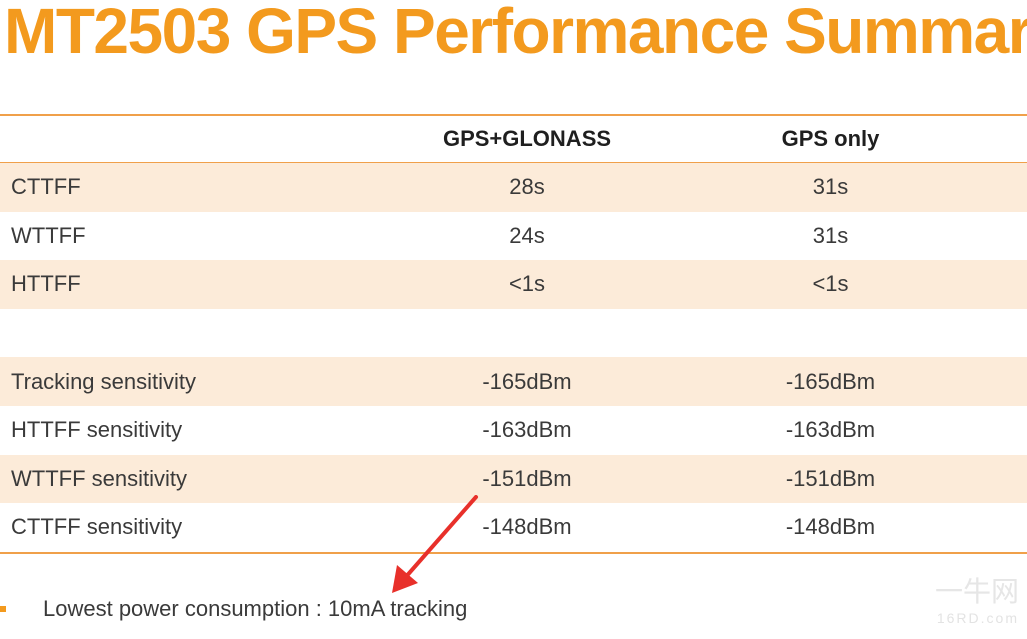  I want to click on watermark-sub: 16RD.com, so click(977, 618).